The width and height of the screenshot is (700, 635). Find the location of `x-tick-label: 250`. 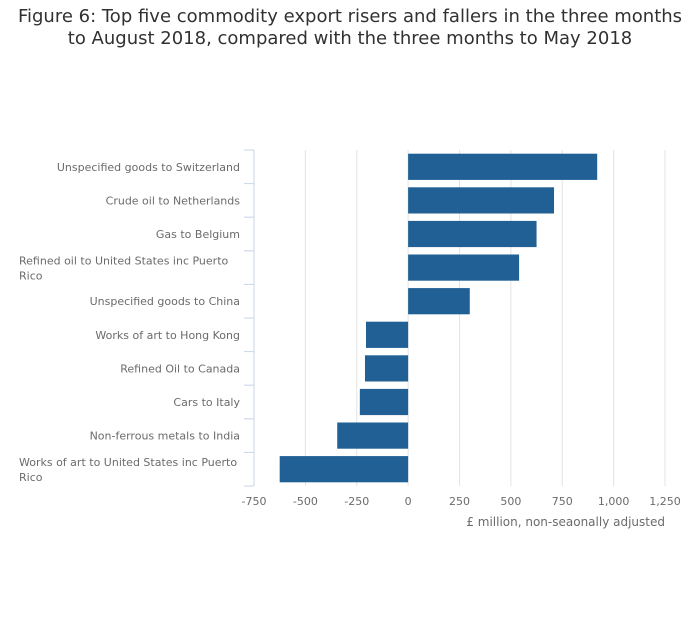

x-tick-label: 250 is located at coordinates (459, 501).